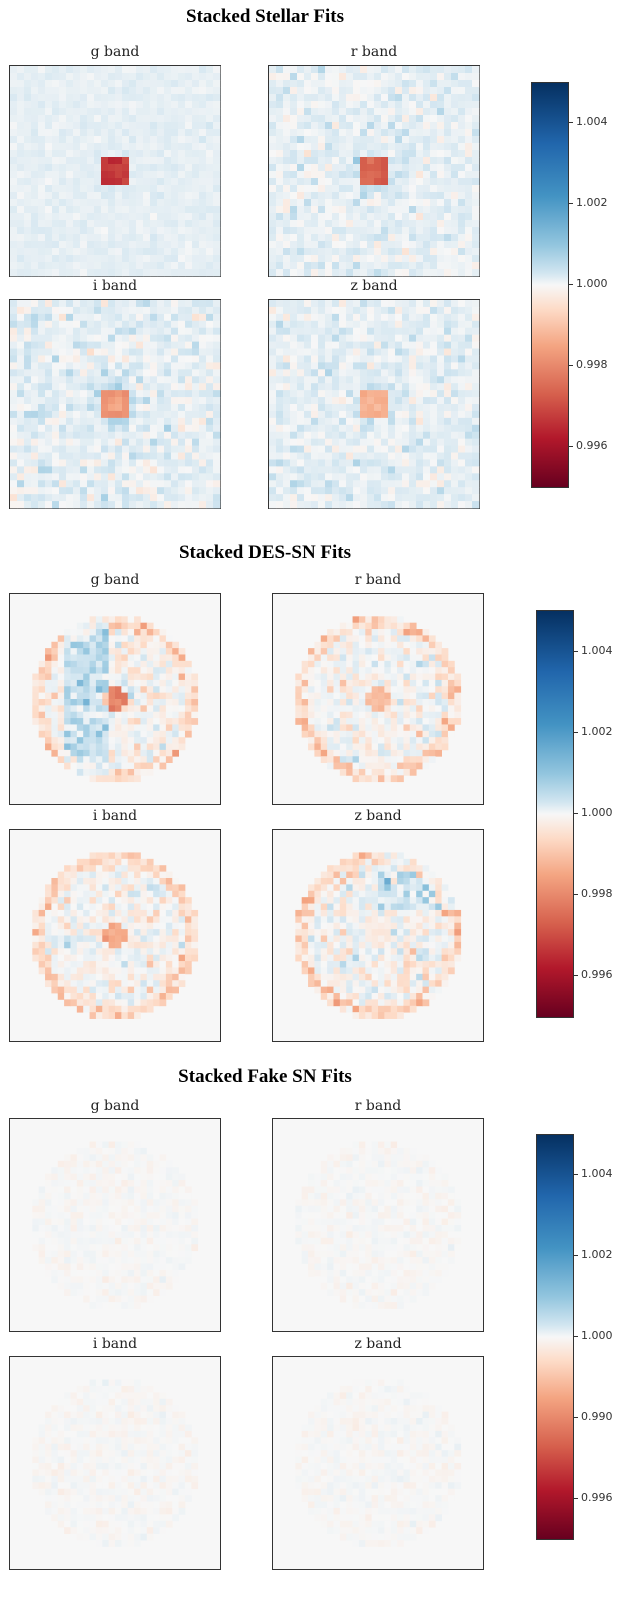 The image size is (631, 1604). I want to click on heatmap-r-band, so click(374, 171).